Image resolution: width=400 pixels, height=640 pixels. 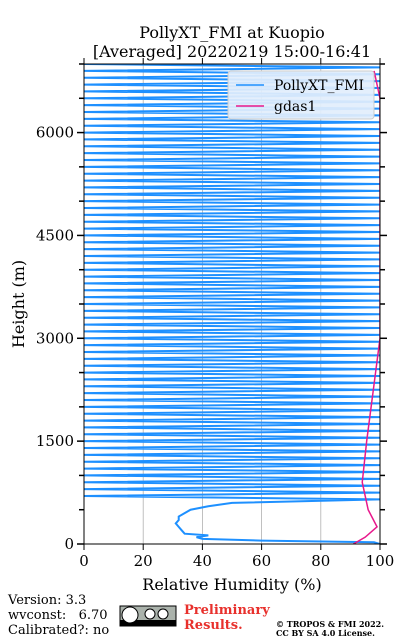 I want to click on footer-version: Version: 3.3, so click(x=46, y=600).